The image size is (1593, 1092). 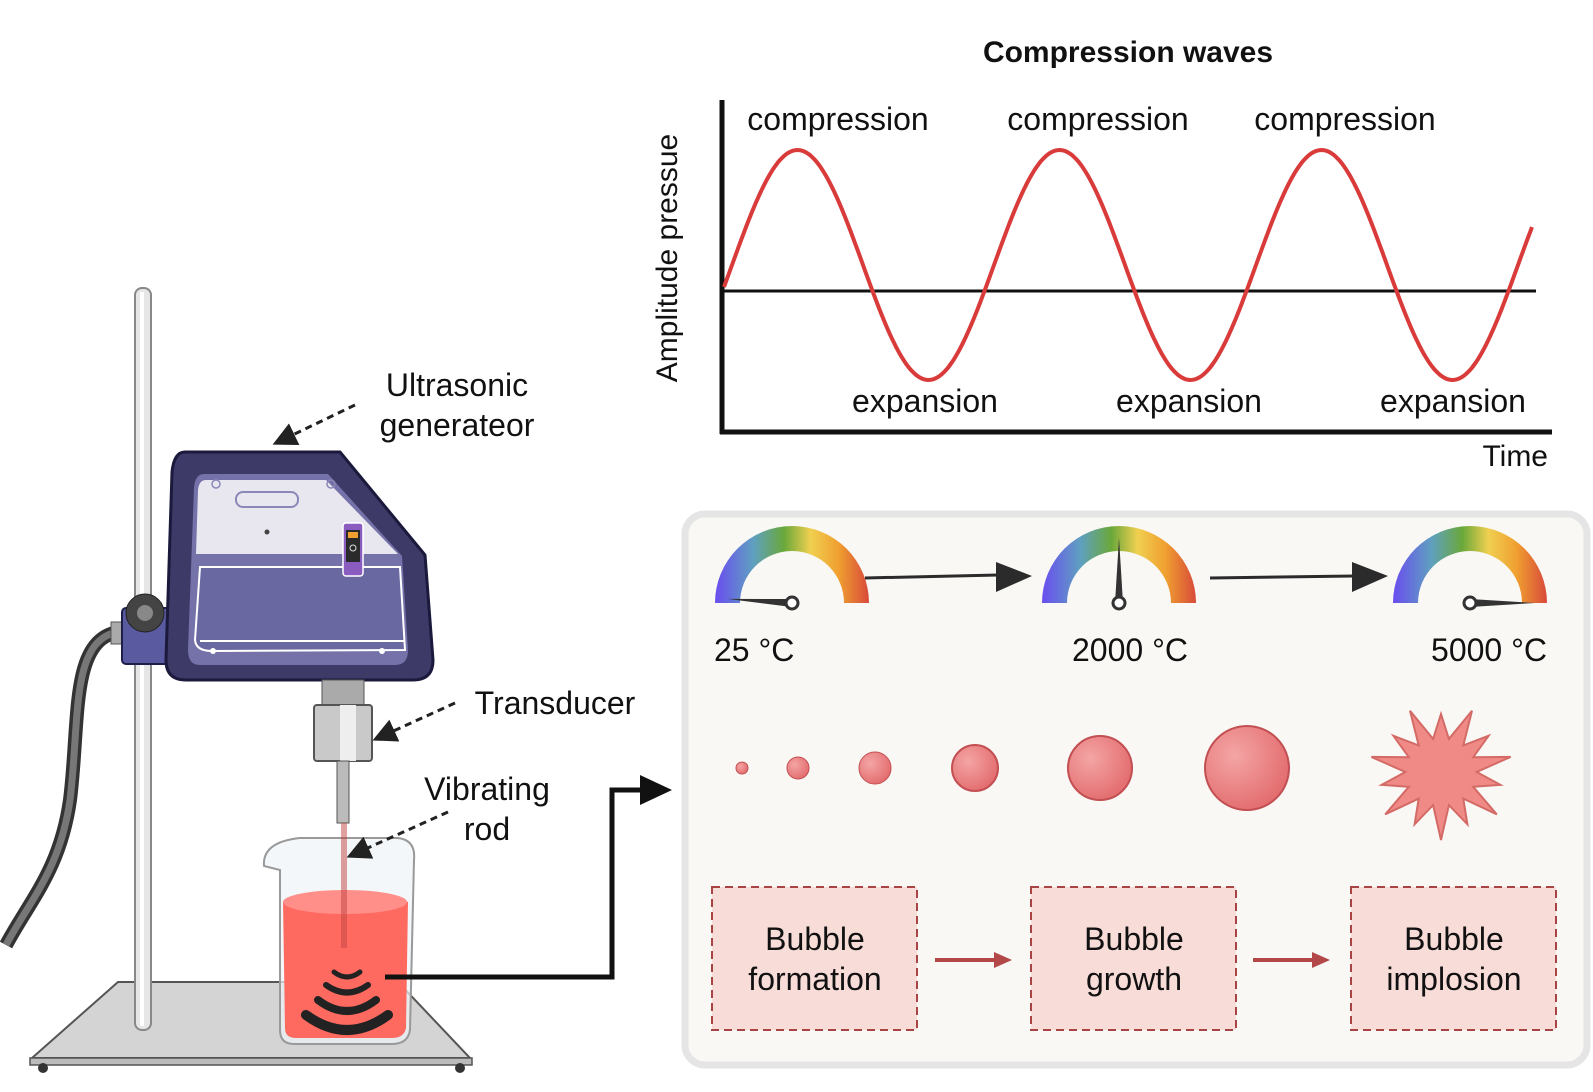 I want to click on bubble-implosion-icon, so click(x=1441, y=775).